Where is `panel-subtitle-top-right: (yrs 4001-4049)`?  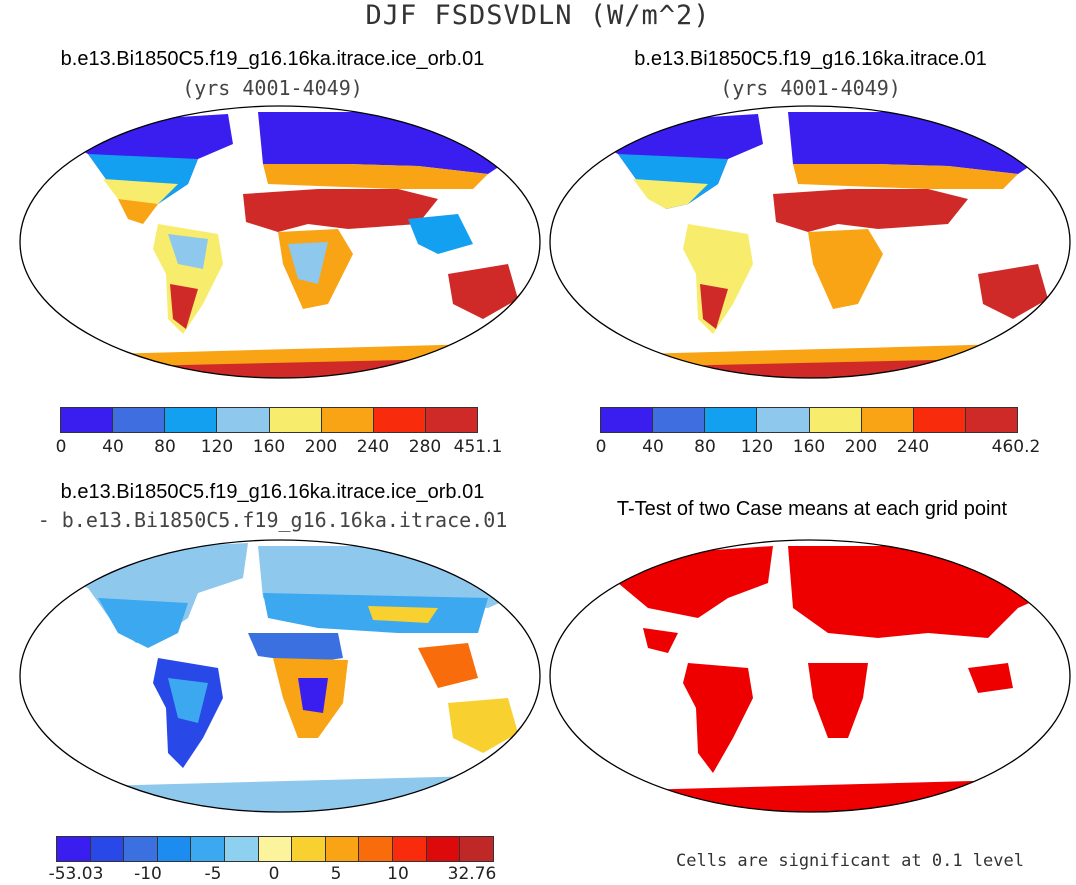 panel-subtitle-top-right: (yrs 4001-4049) is located at coordinates (810, 88).